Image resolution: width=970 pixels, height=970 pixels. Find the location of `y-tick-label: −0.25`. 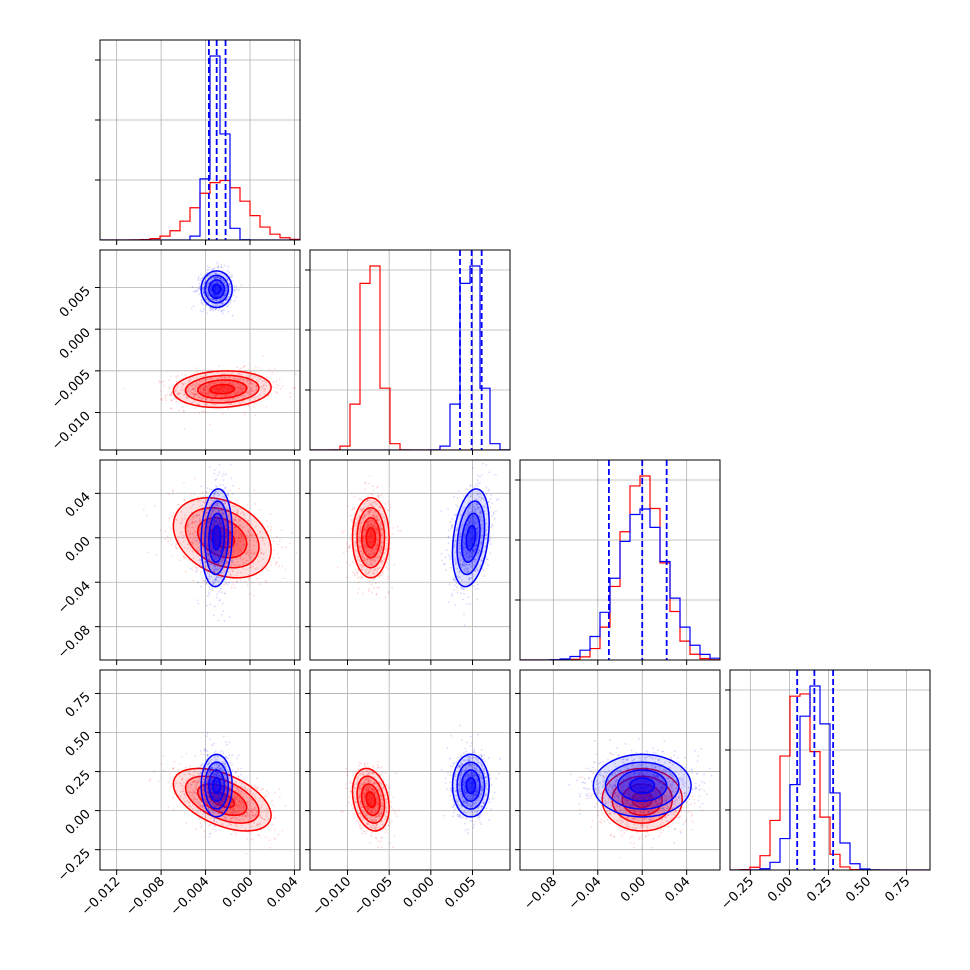

y-tick-label: −0.25 is located at coordinates (74, 865).